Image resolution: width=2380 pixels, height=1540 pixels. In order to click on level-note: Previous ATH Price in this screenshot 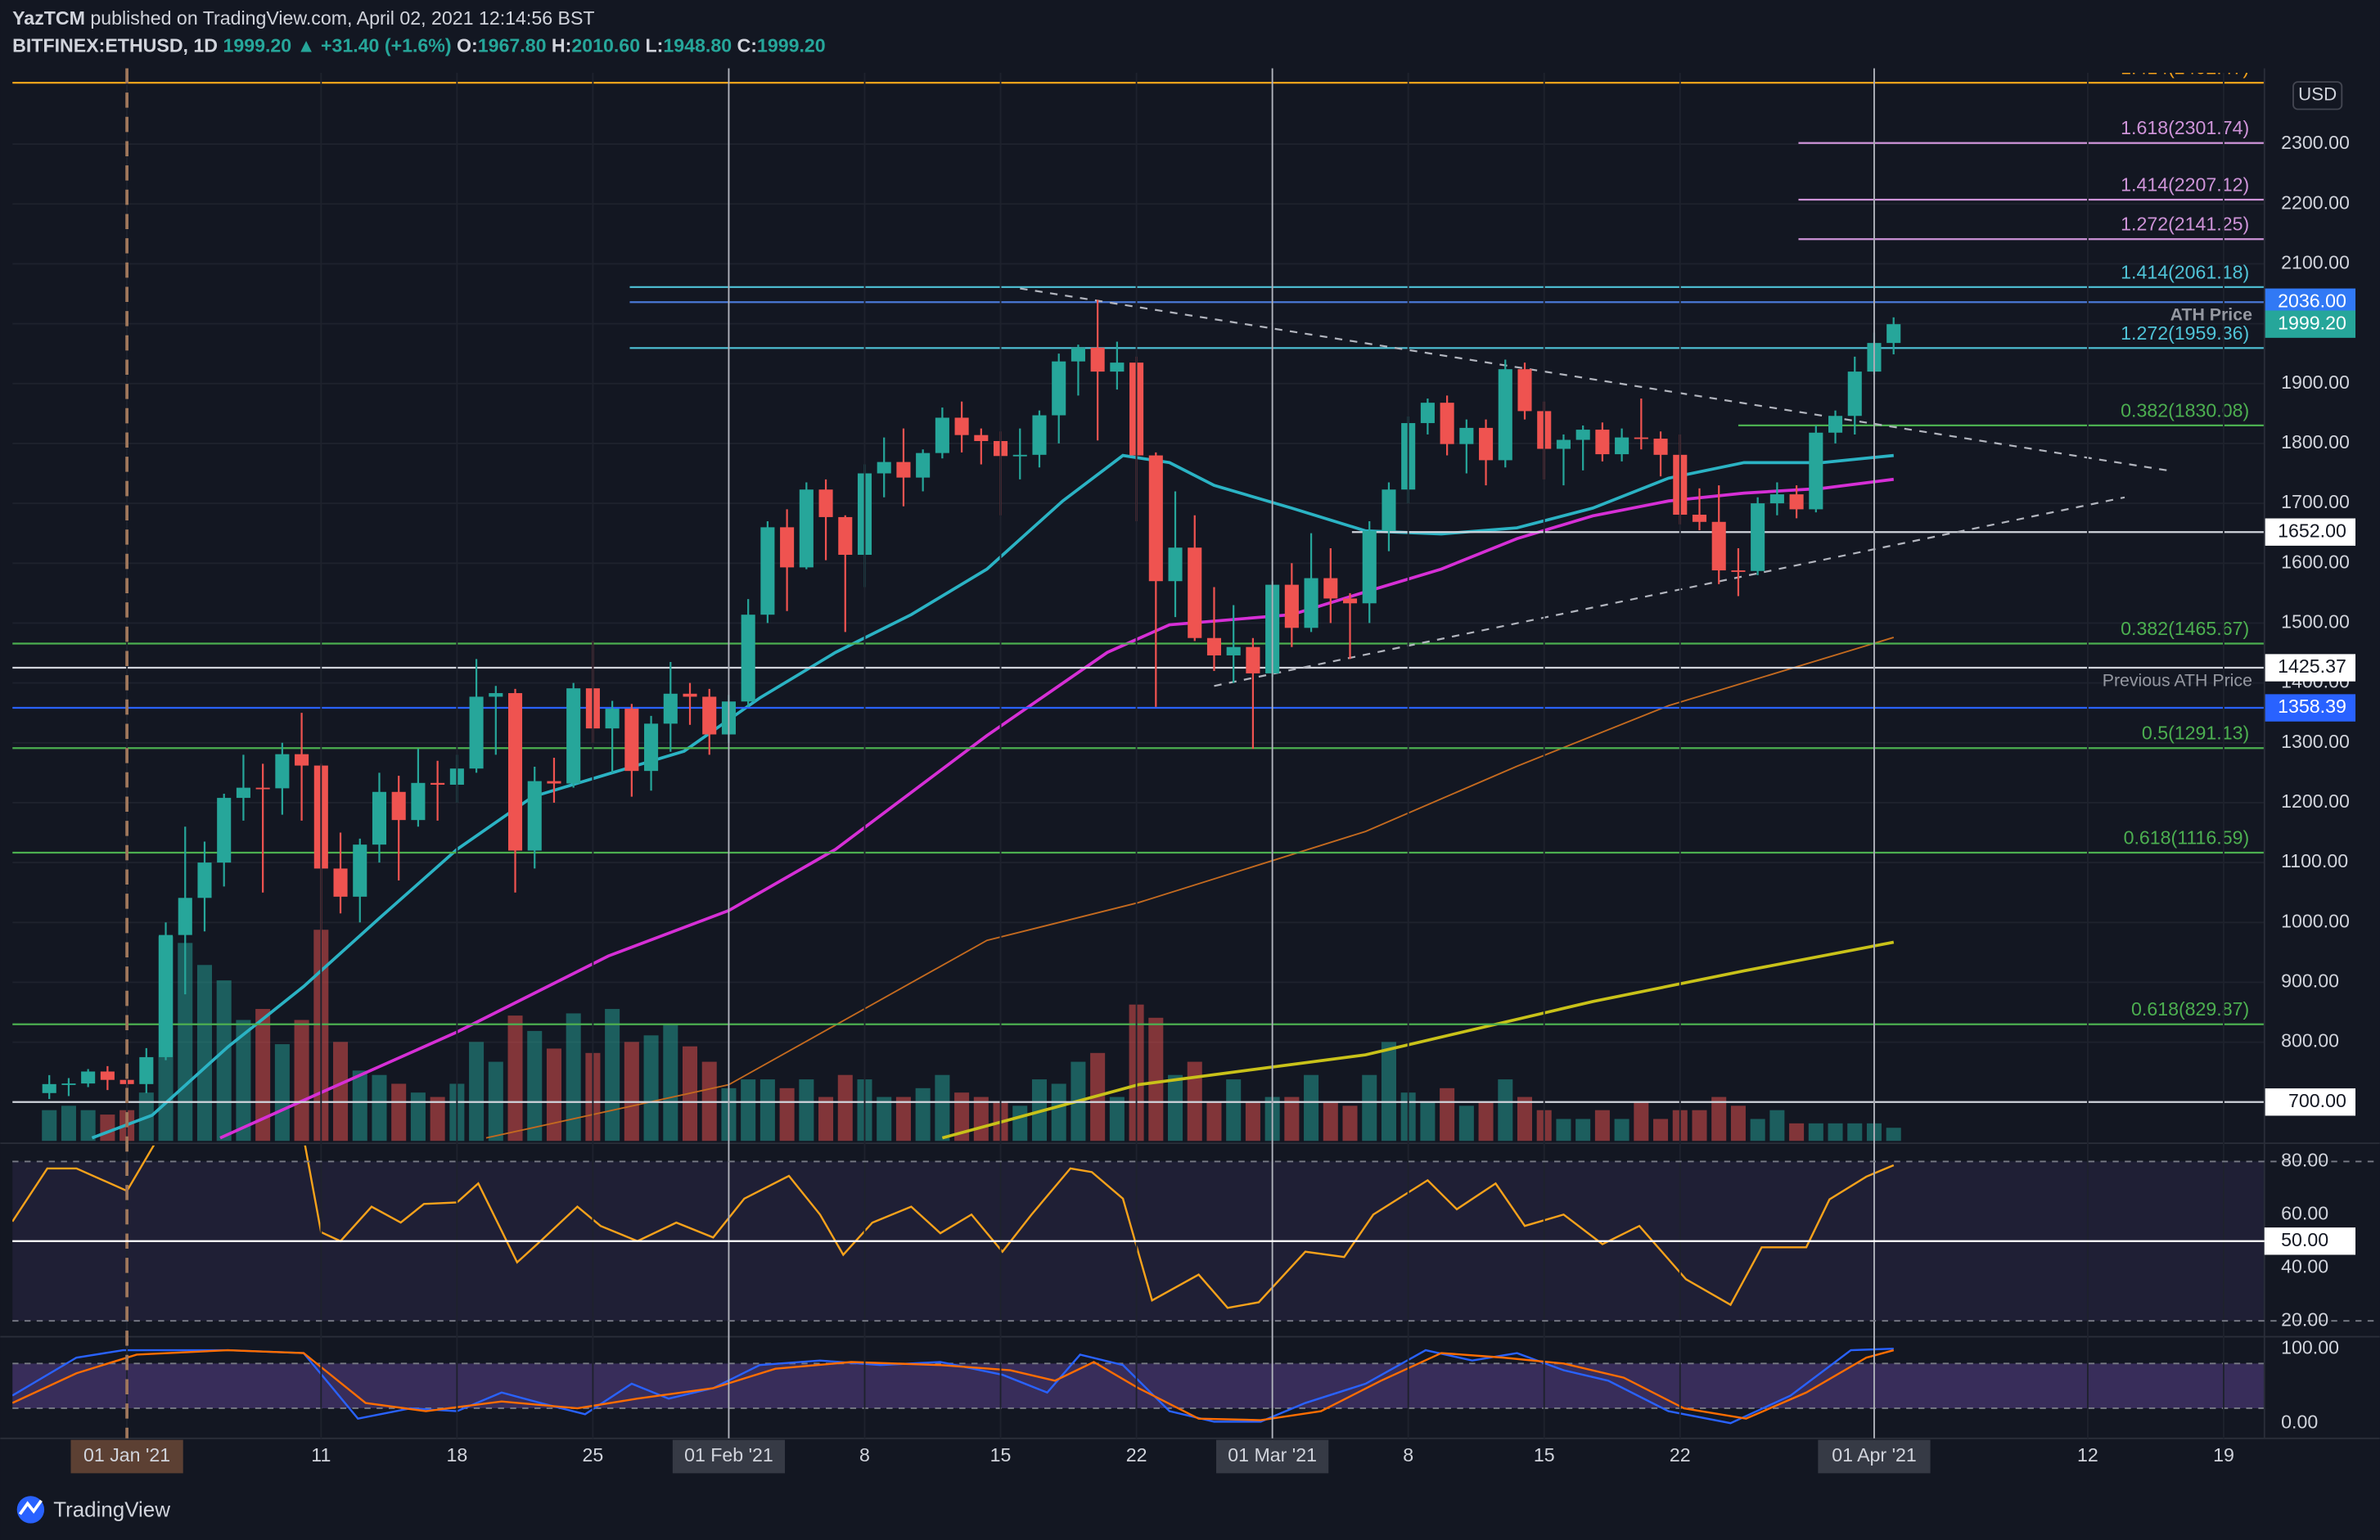, I will do `click(2177, 680)`.